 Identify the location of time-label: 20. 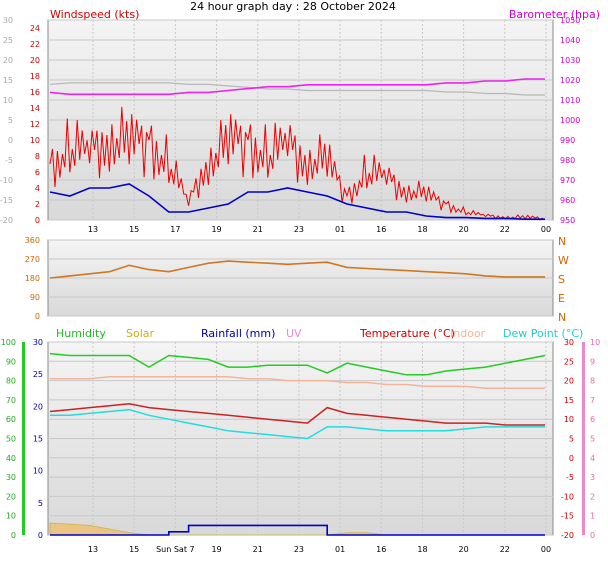
(464, 549).